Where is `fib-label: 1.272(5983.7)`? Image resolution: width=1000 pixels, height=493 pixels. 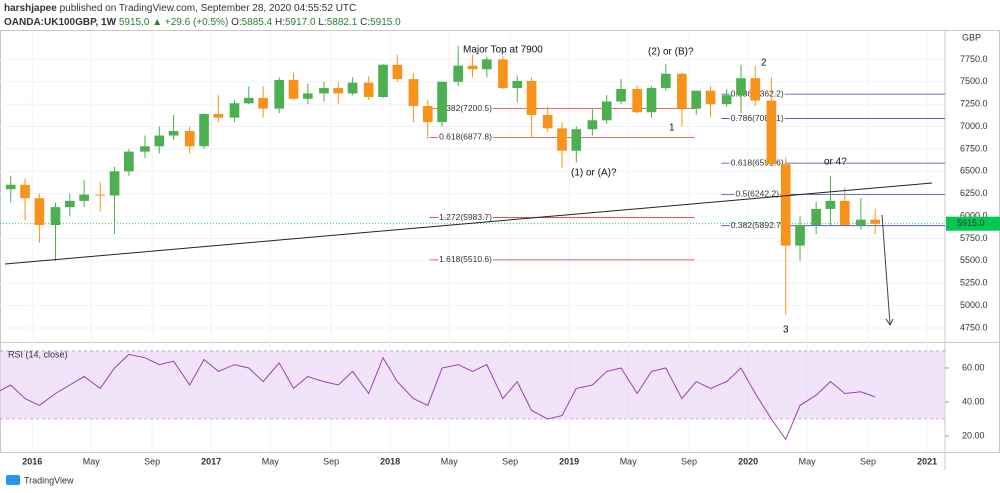 fib-label: 1.272(5983.7) is located at coordinates (465, 217).